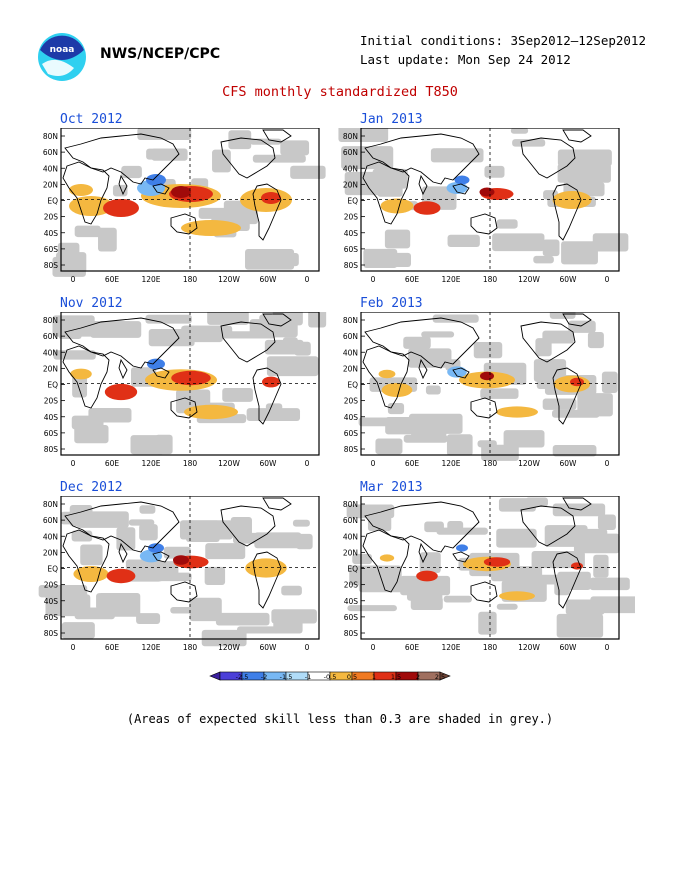  Describe the element at coordinates (215, 676) in the screenshot. I see `colorbar-low-arrow` at that location.